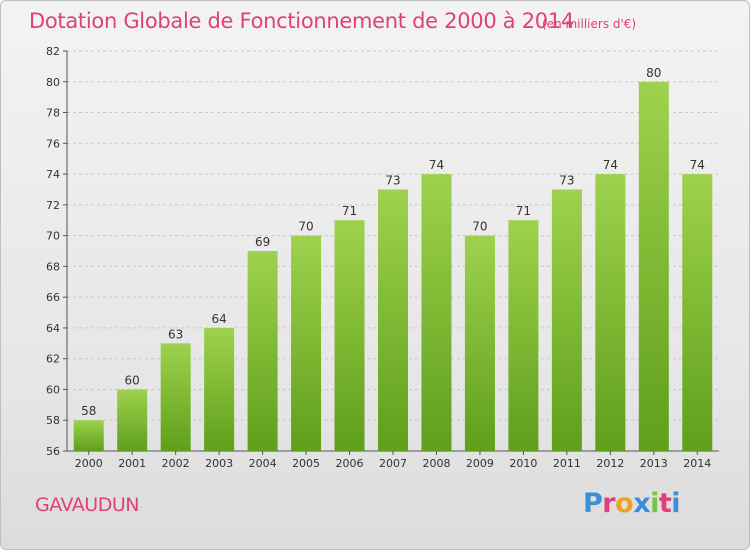 The height and width of the screenshot is (550, 750). What do you see at coordinates (624, 503) in the screenshot?
I see `logo-letter: o` at bounding box center [624, 503].